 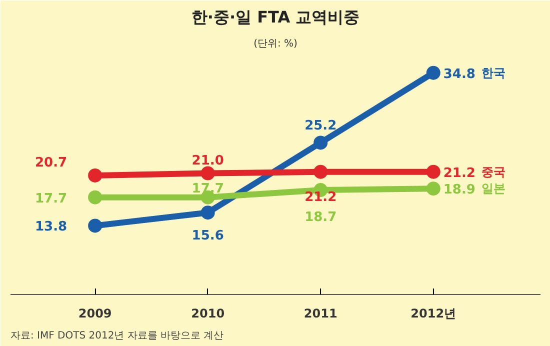 What do you see at coordinates (459, 190) in the screenshot?
I see `data-label: 18.9` at bounding box center [459, 190].